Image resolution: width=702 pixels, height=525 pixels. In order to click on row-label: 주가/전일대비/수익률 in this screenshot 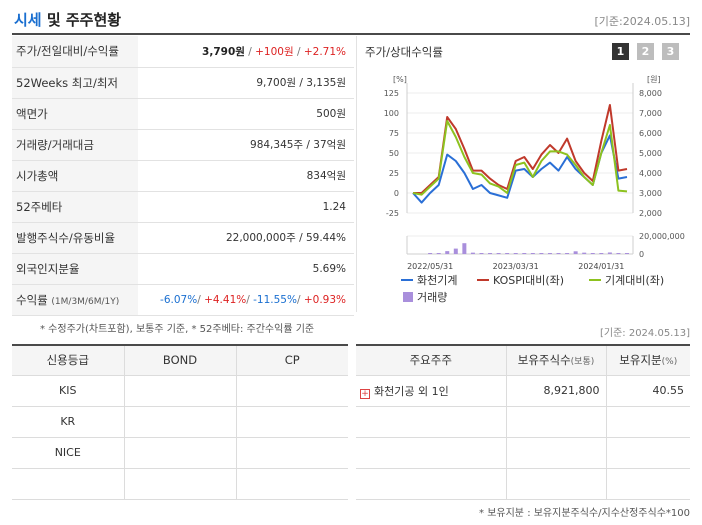, I will do `click(75, 52)`.